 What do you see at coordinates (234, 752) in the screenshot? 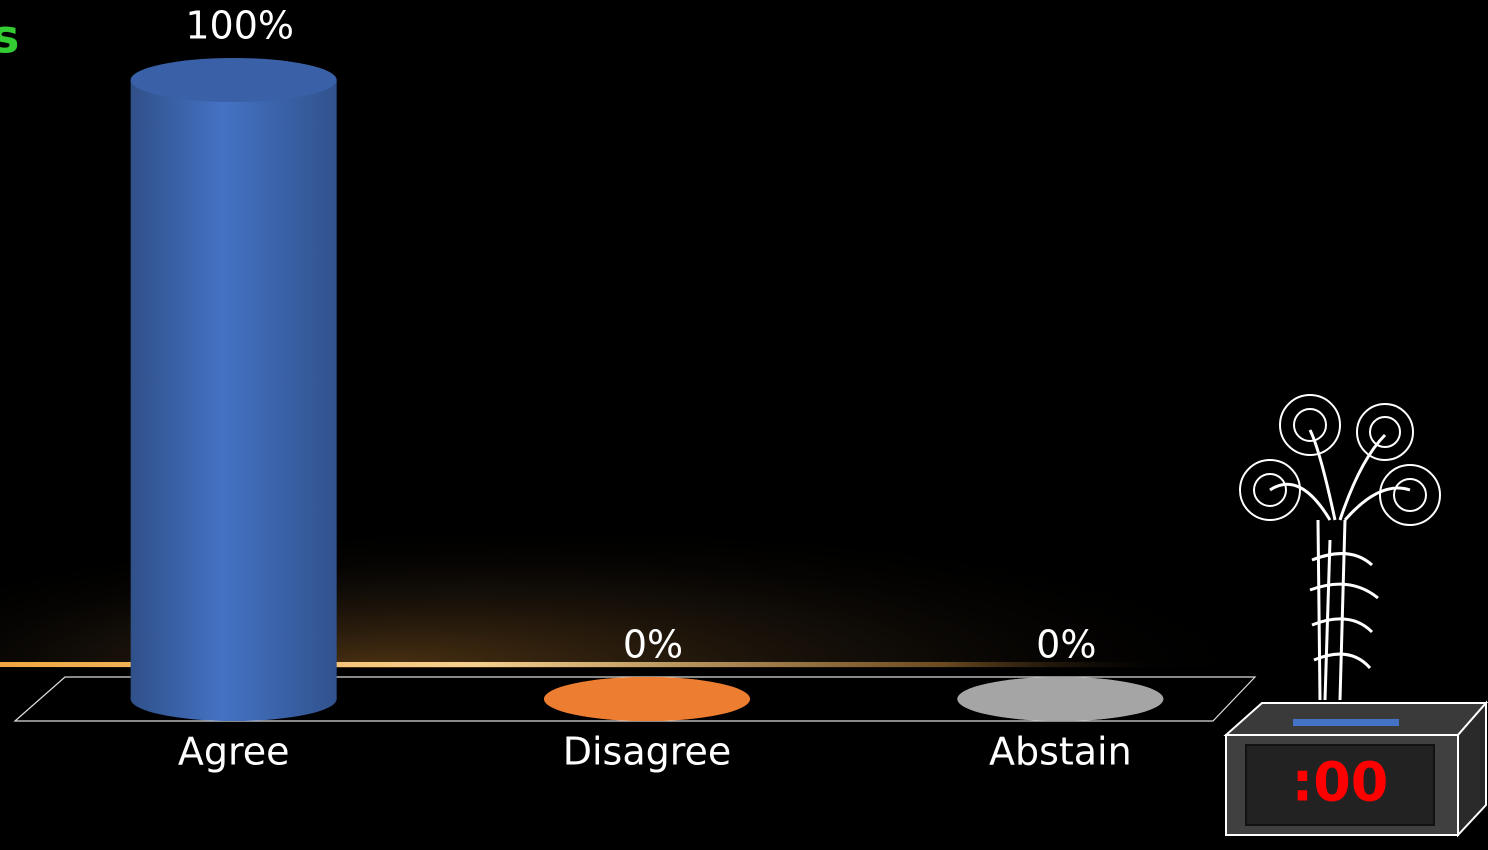
I see `category-label: Agree` at bounding box center [234, 752].